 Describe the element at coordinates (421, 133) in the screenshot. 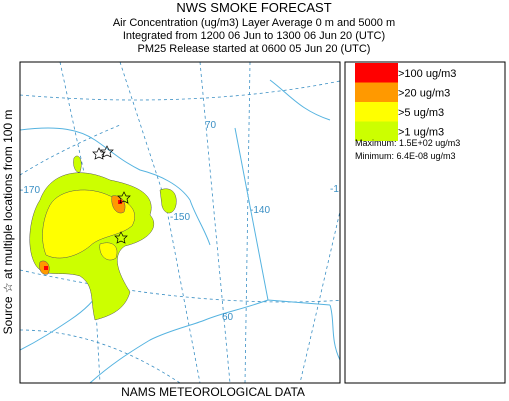

I see `legend-label: >1 ug/m3` at that location.